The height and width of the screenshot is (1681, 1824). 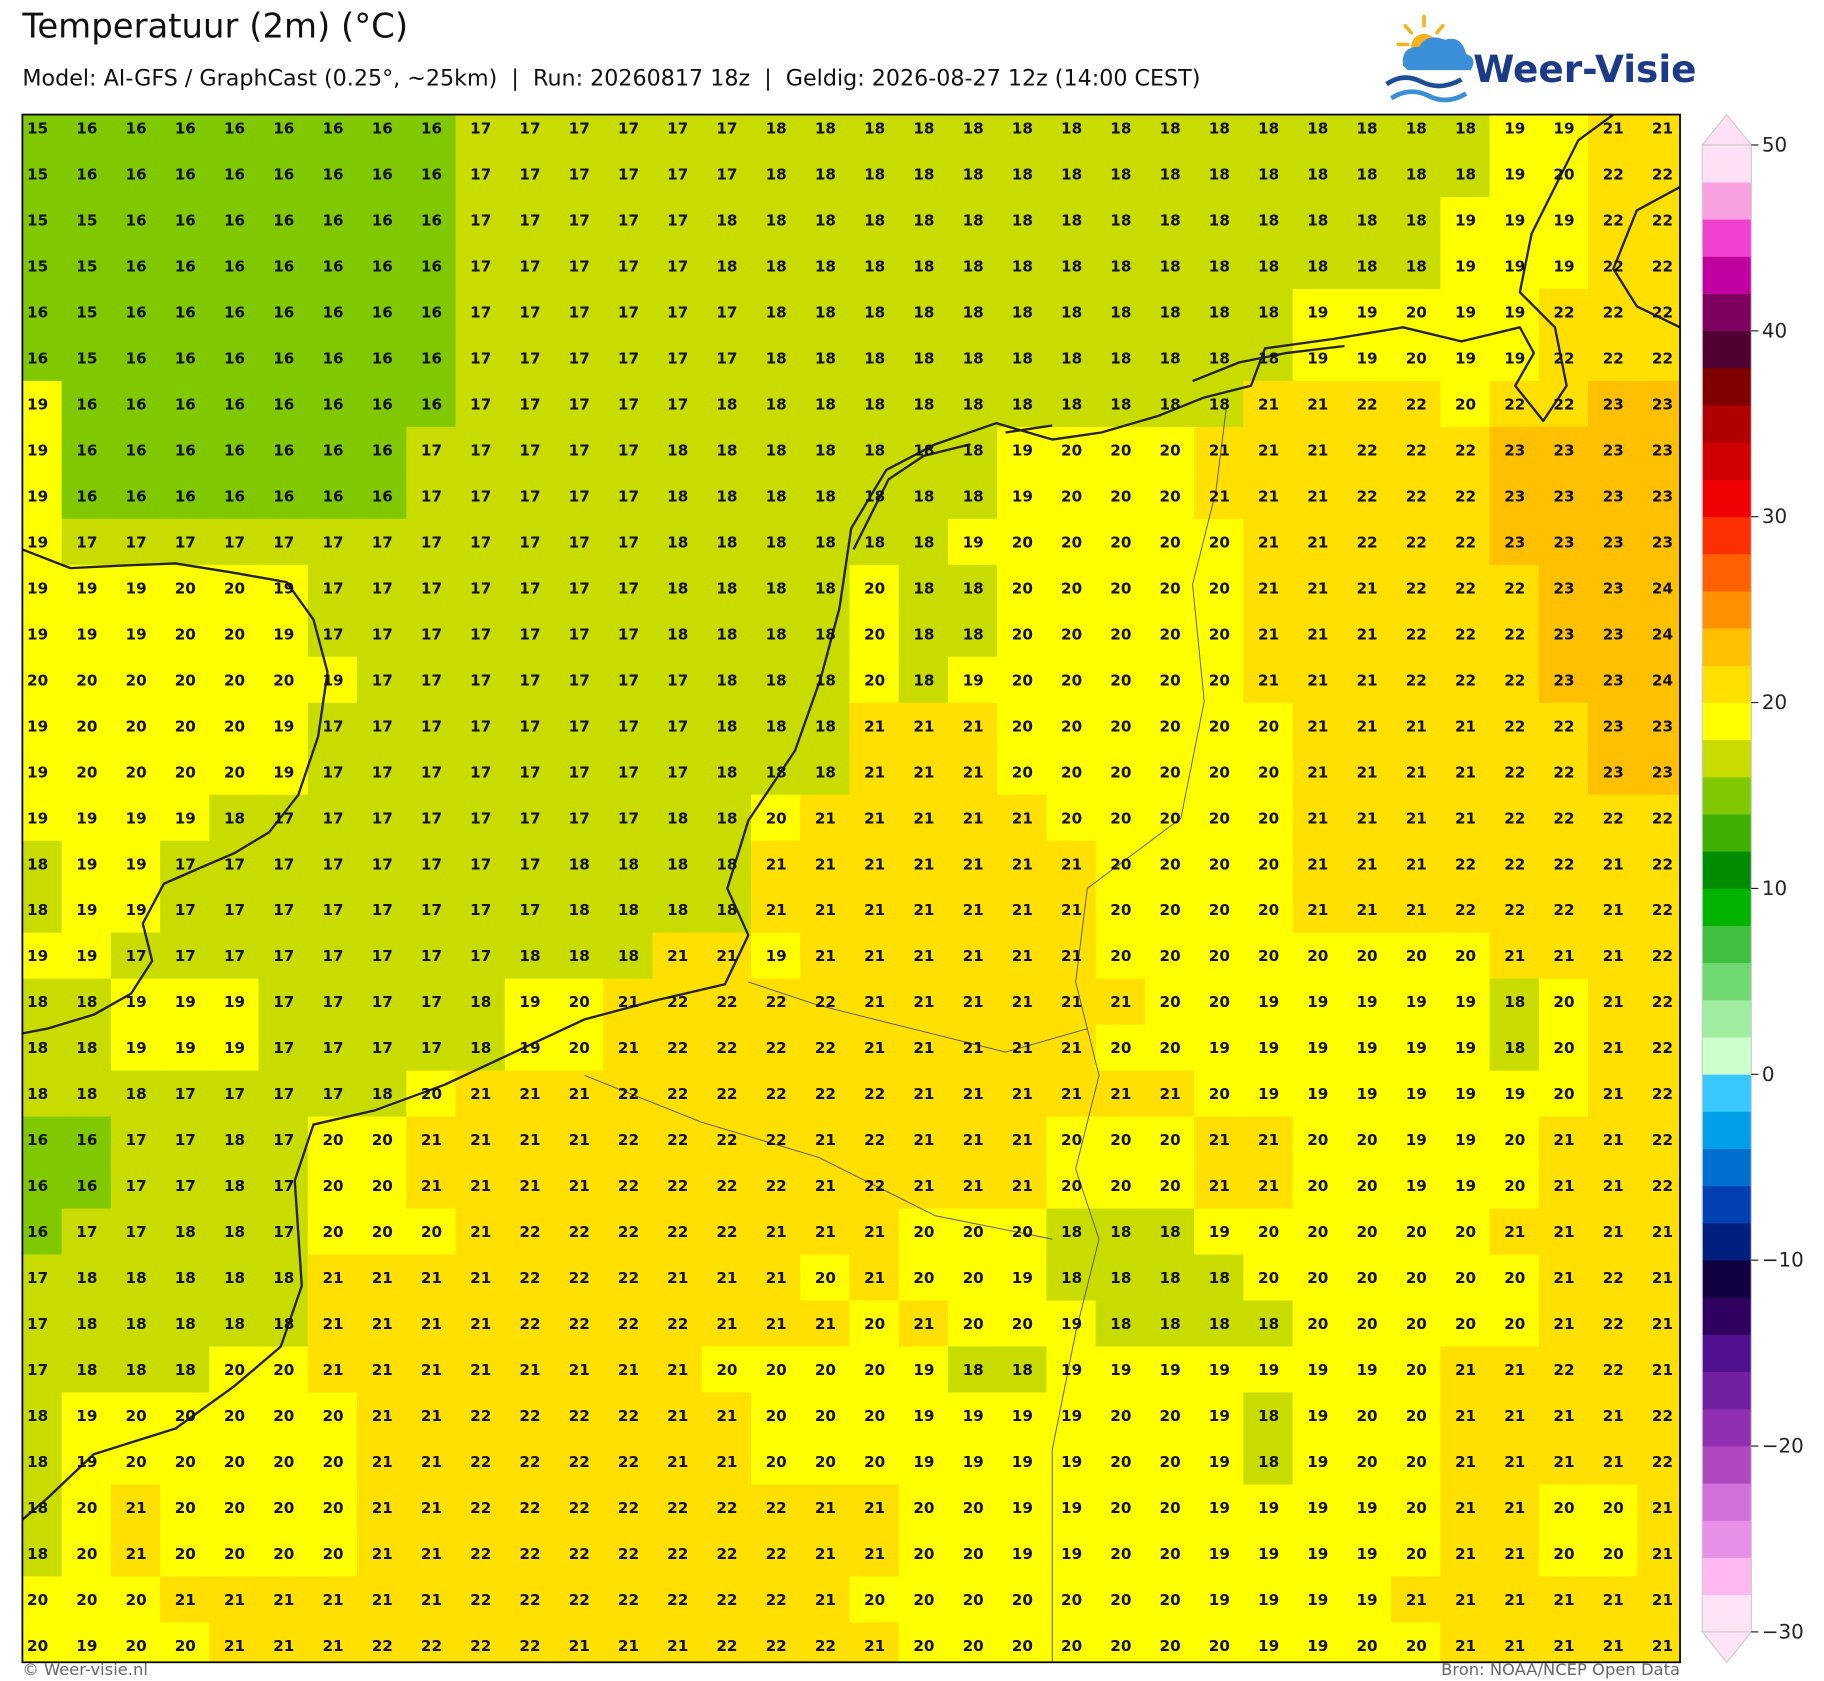 What do you see at coordinates (86, 221) in the screenshot?
I see `temperature-label: 15` at bounding box center [86, 221].